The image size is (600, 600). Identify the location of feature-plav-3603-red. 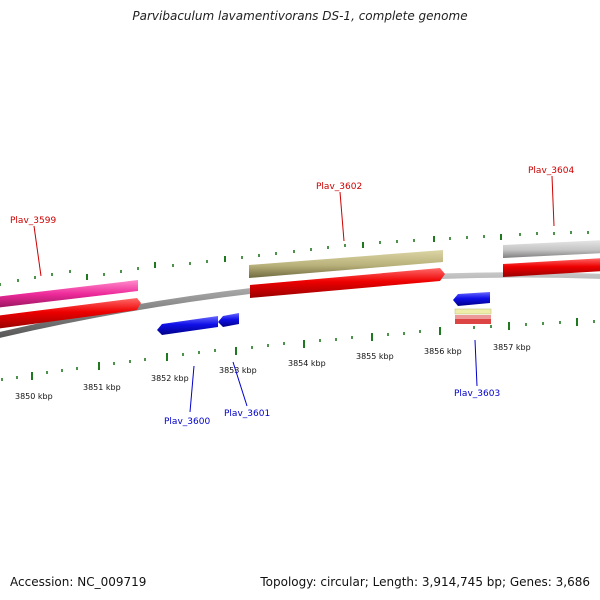
(473, 321).